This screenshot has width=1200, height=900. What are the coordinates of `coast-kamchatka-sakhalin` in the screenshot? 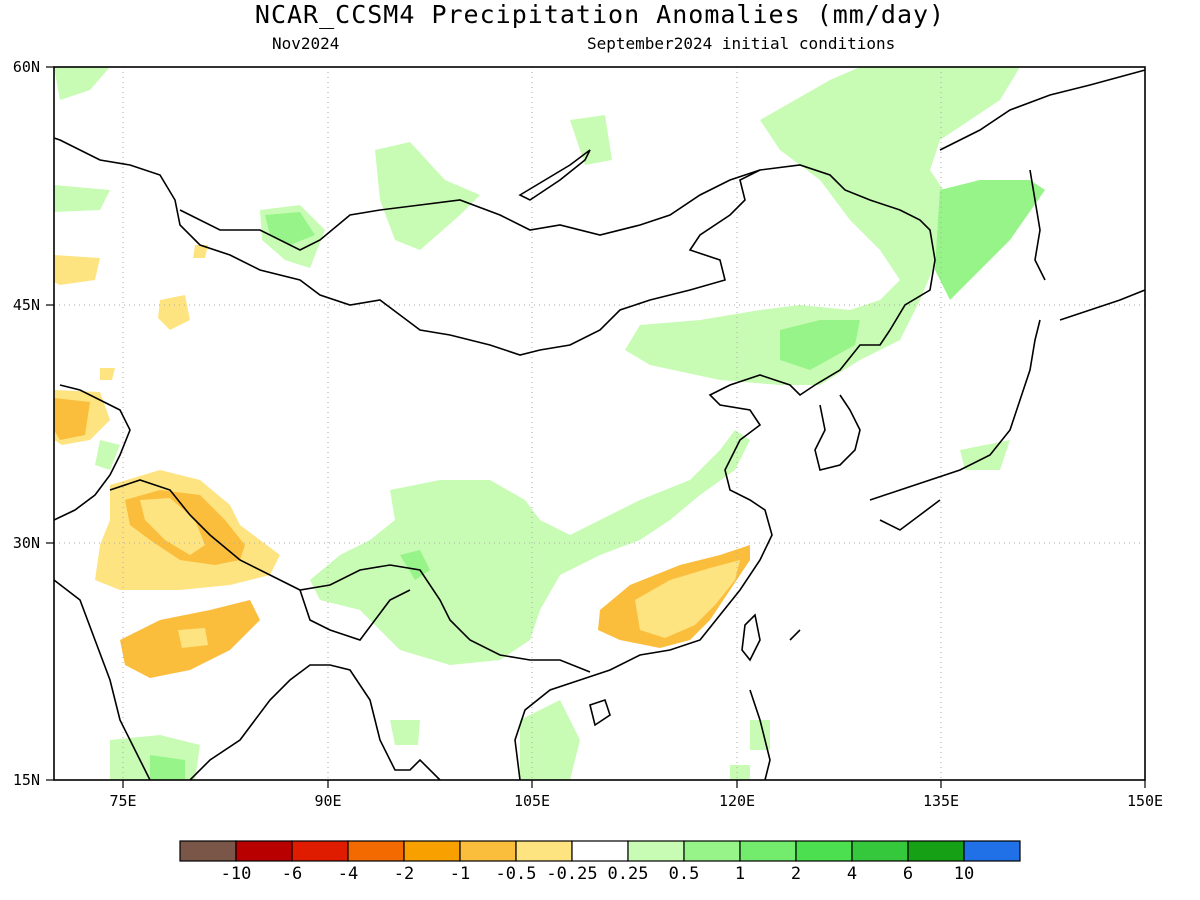 It's located at (1042, 195).